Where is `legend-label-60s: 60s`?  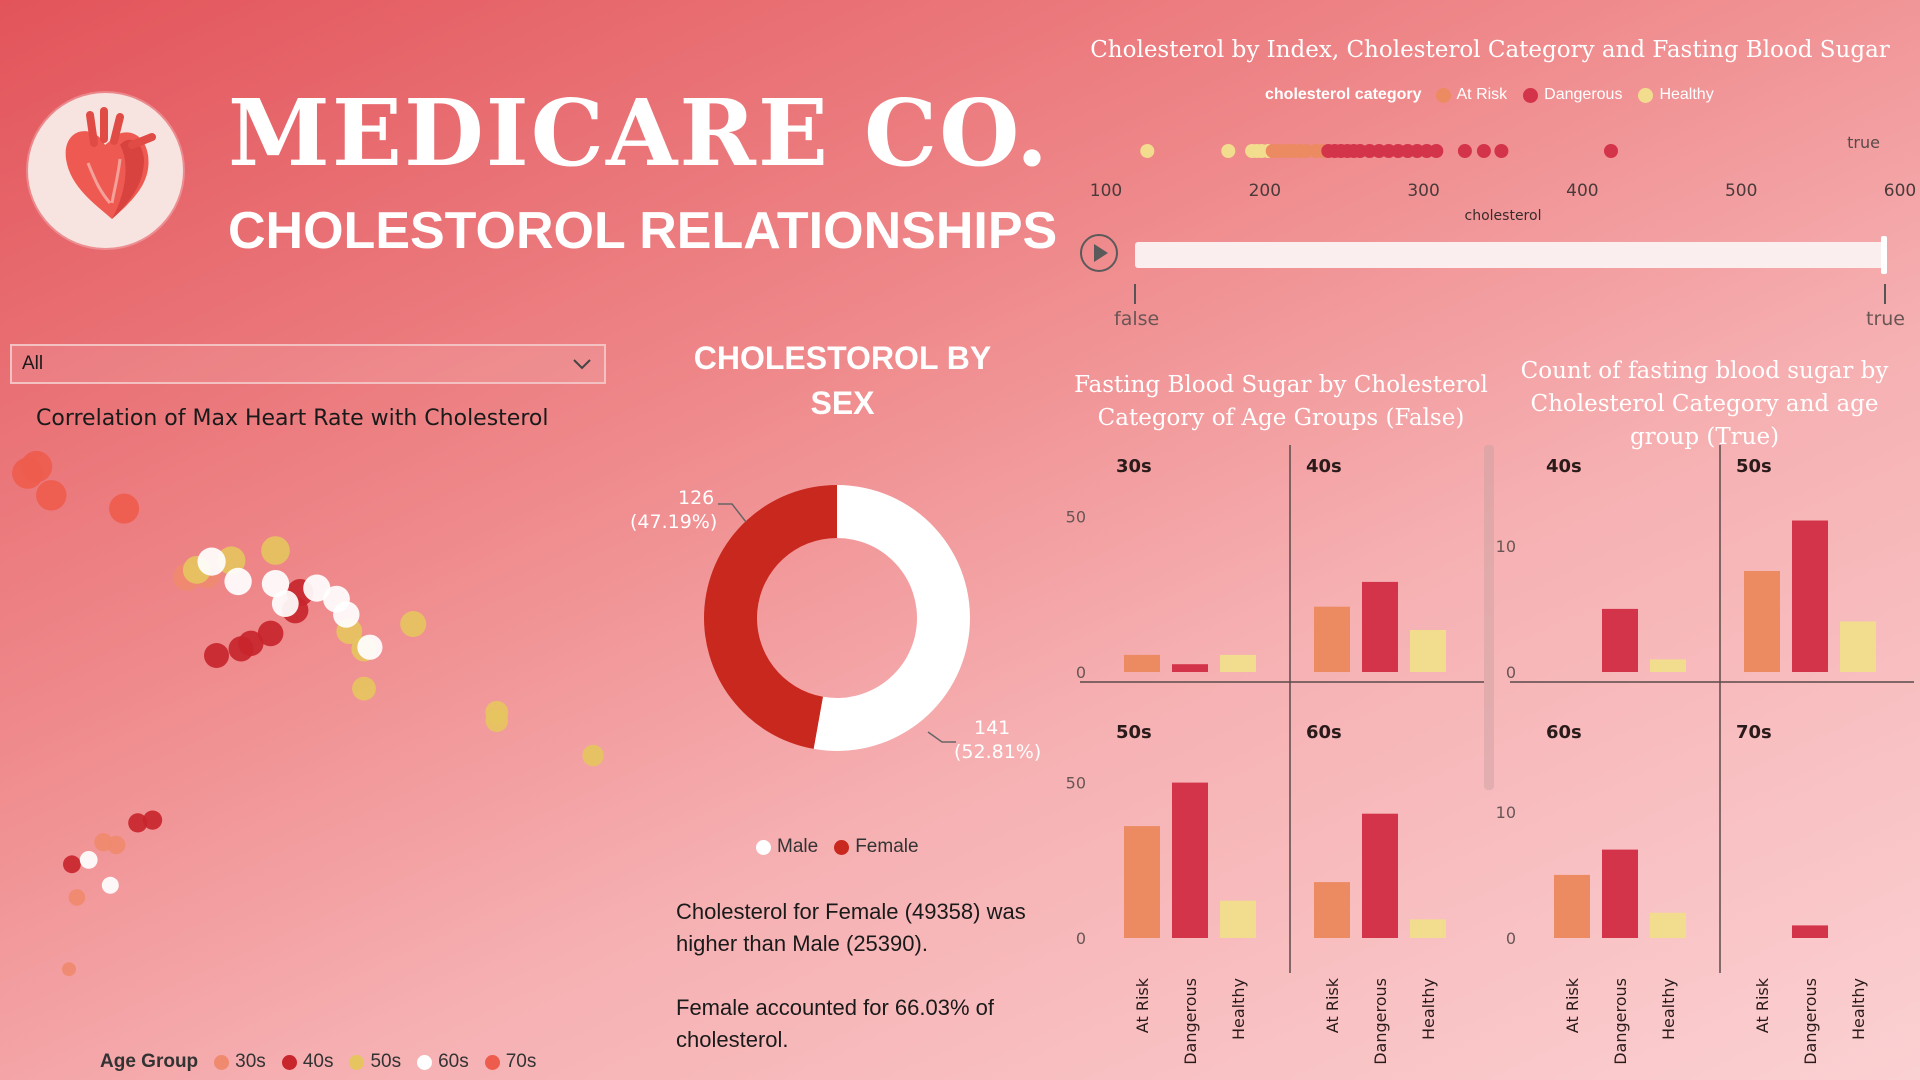
legend-label-60s: 60s is located at coordinates (453, 1061).